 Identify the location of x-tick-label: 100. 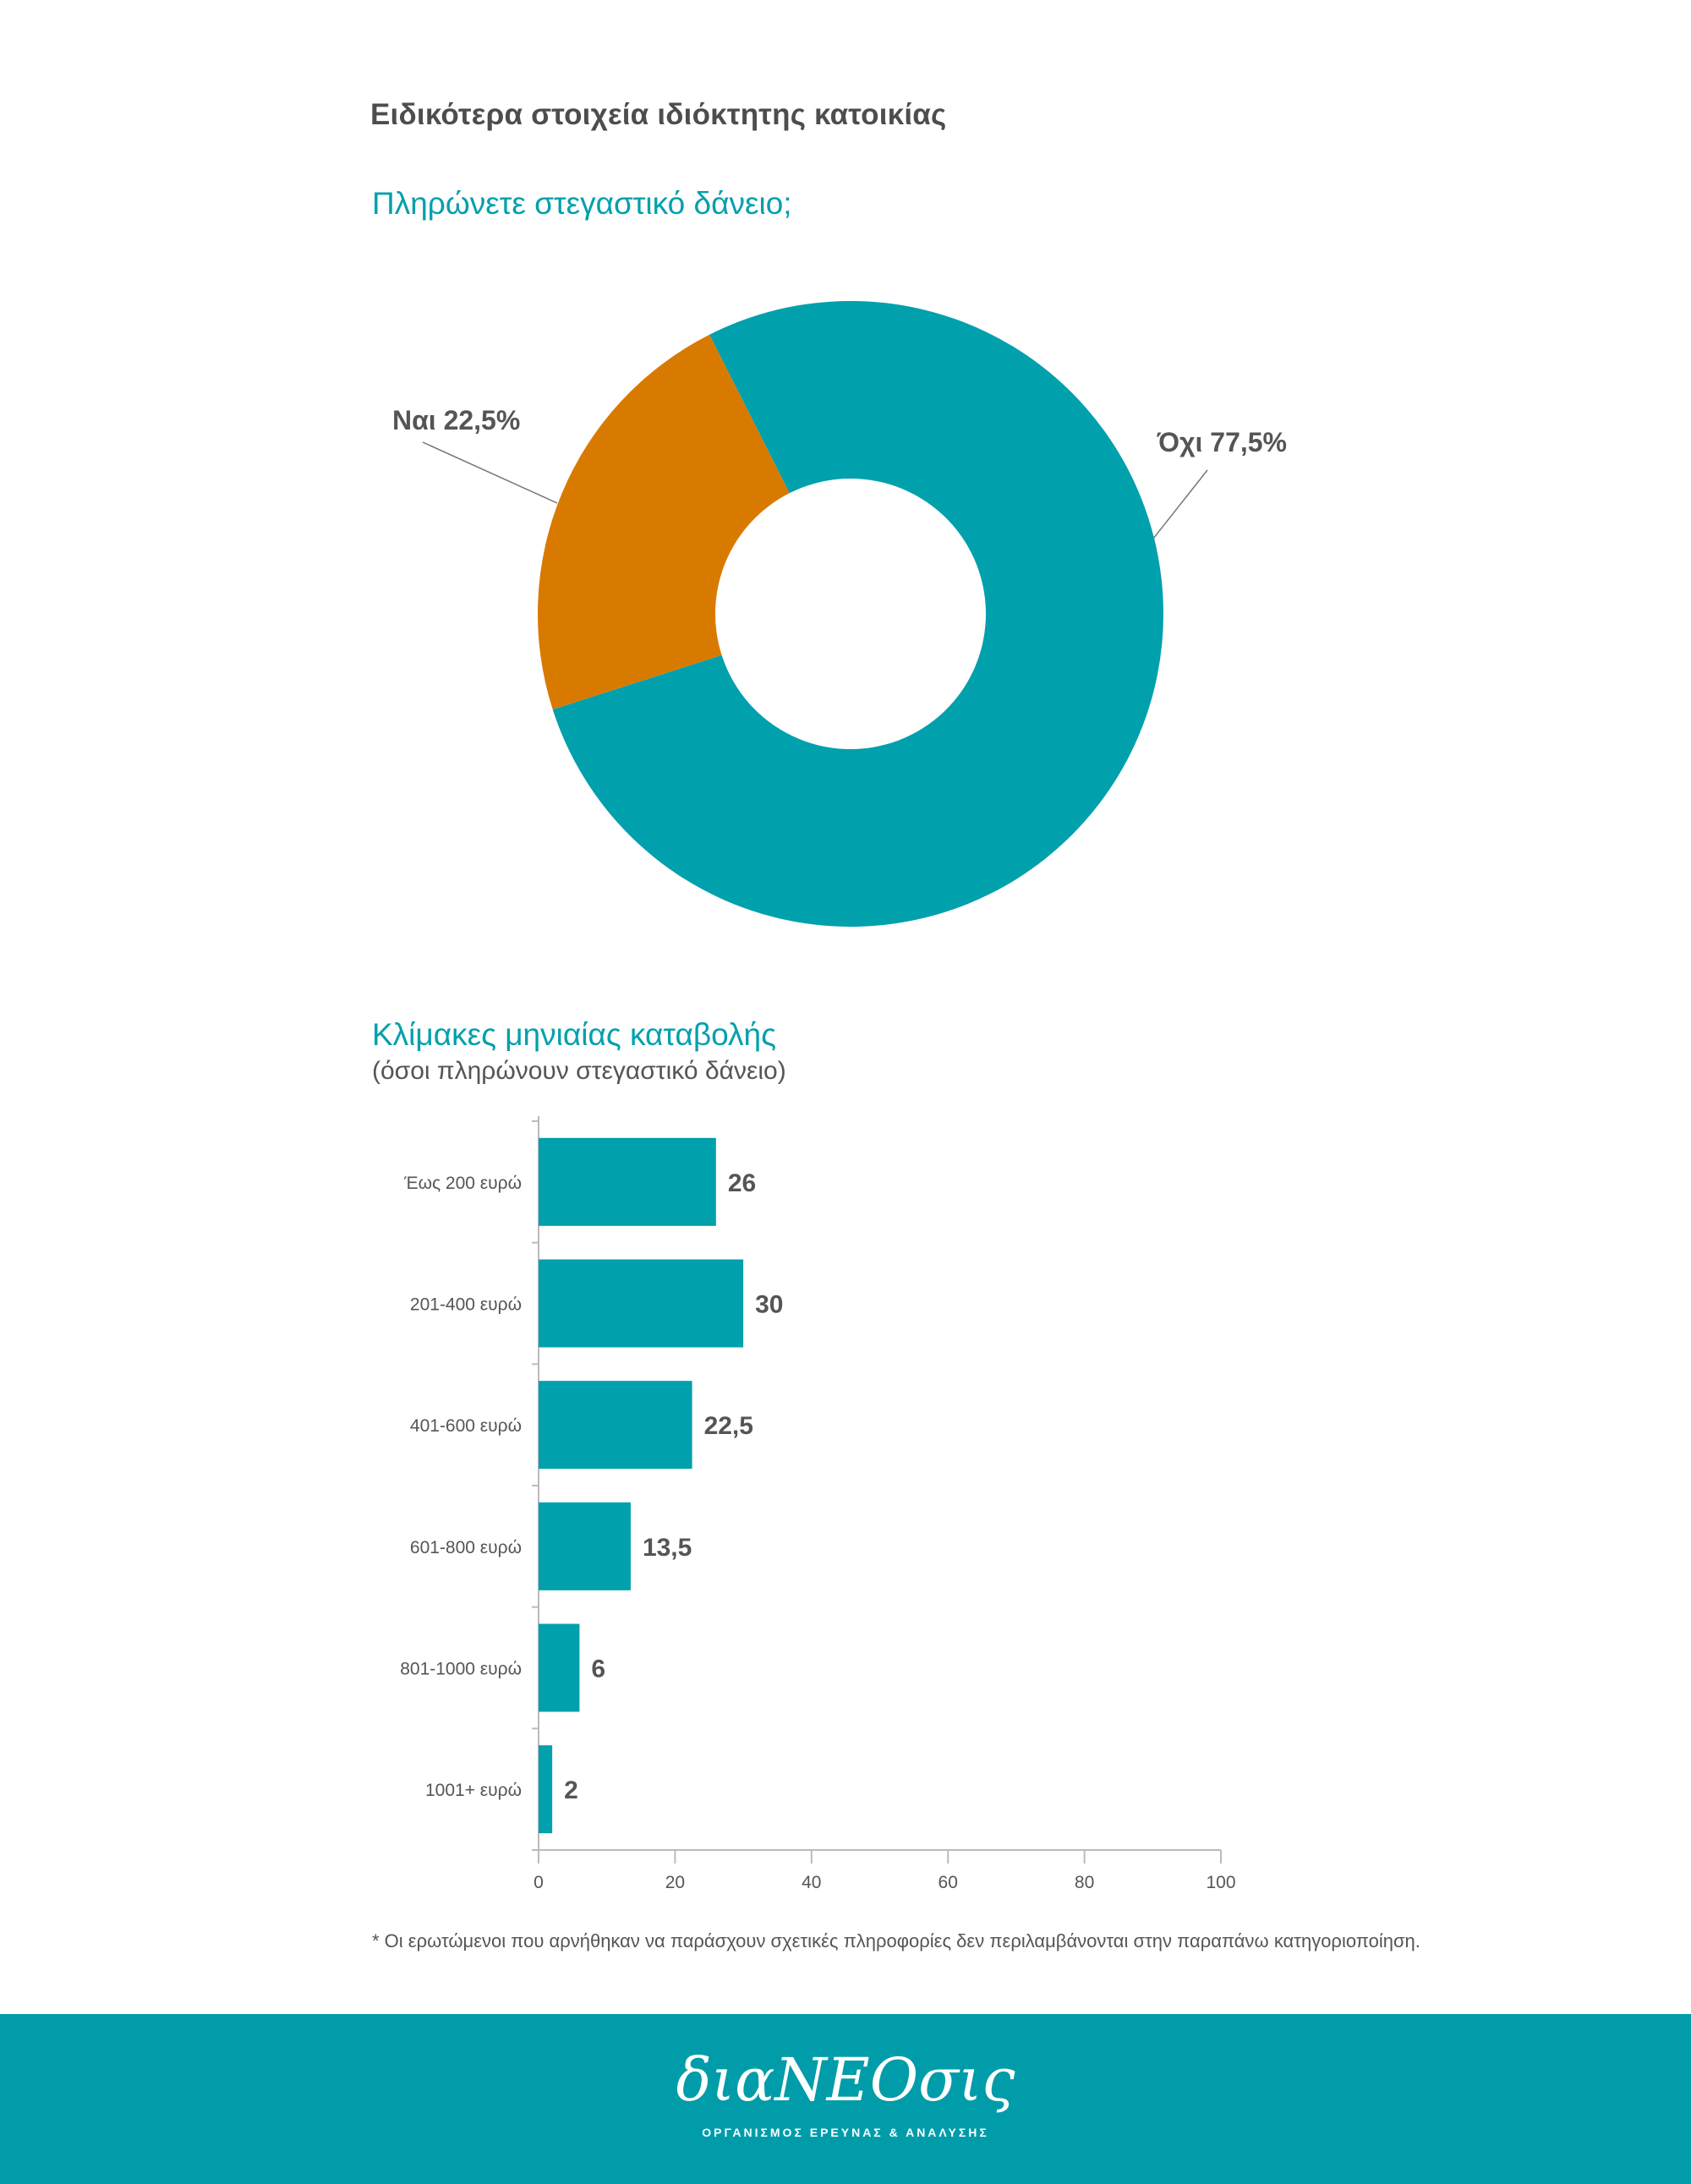
(1220, 1882).